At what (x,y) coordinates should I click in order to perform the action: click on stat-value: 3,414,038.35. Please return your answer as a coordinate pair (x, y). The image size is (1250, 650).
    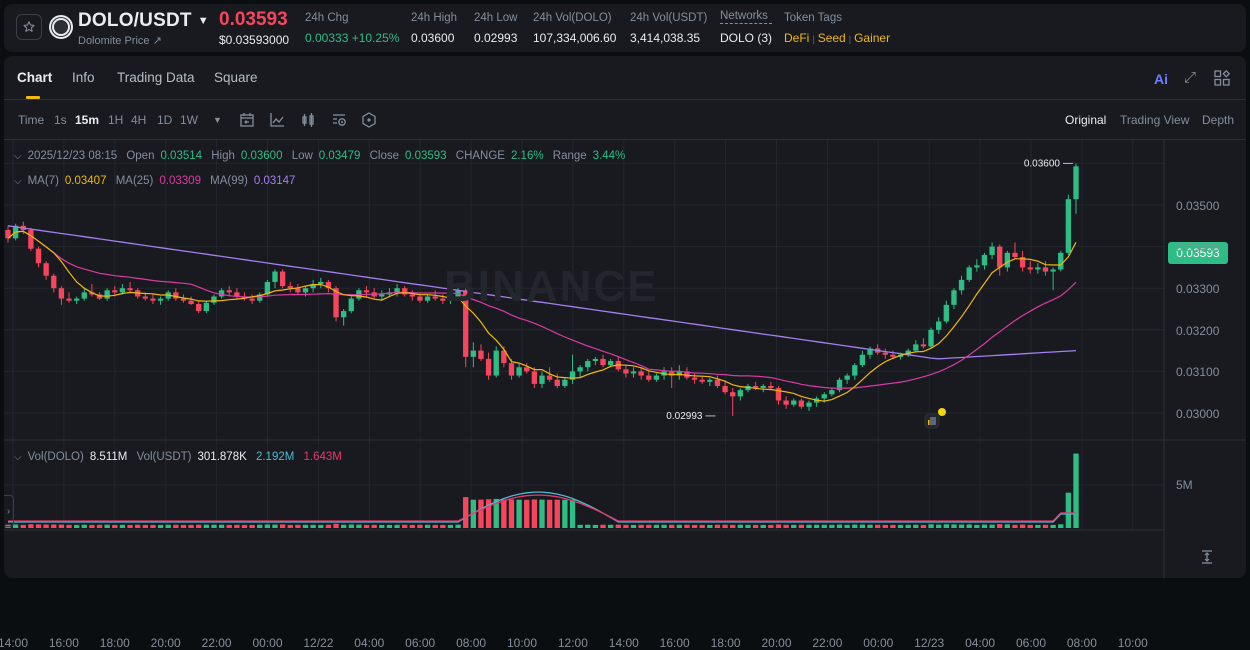
    Looking at the image, I should click on (665, 38).